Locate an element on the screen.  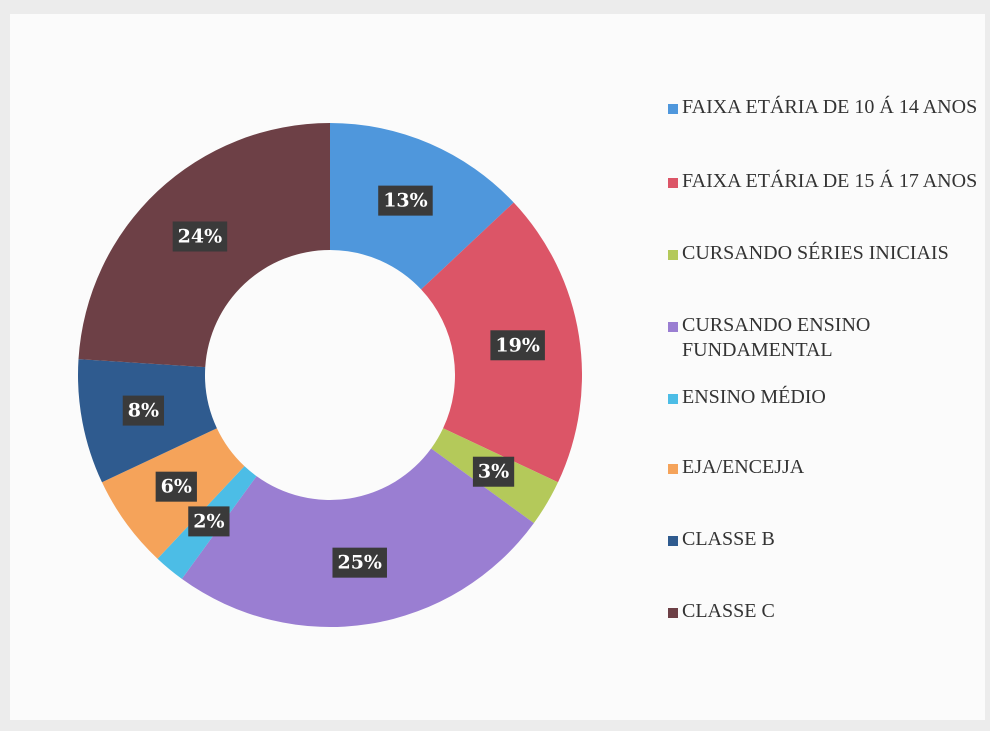
data-label-group: 2% is located at coordinates (209, 521).